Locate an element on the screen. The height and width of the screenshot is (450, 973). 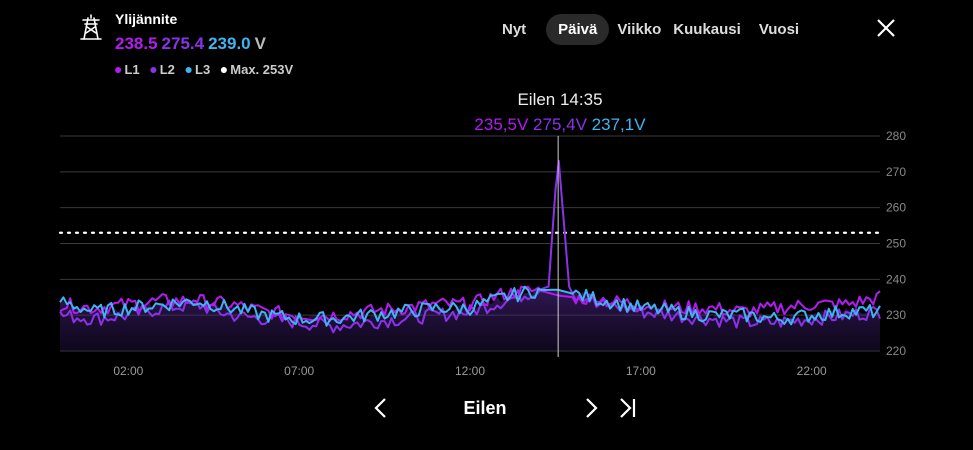
area-fill is located at coordinates (470, 319).